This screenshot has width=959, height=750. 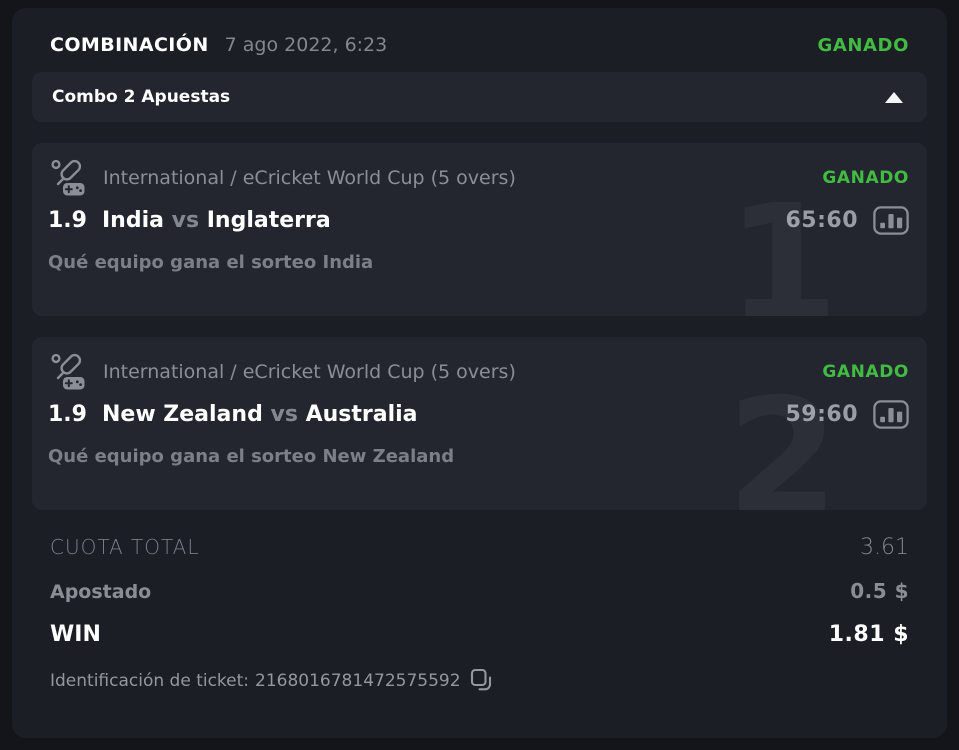 I want to click on chevron-up-icon, so click(x=894, y=97).